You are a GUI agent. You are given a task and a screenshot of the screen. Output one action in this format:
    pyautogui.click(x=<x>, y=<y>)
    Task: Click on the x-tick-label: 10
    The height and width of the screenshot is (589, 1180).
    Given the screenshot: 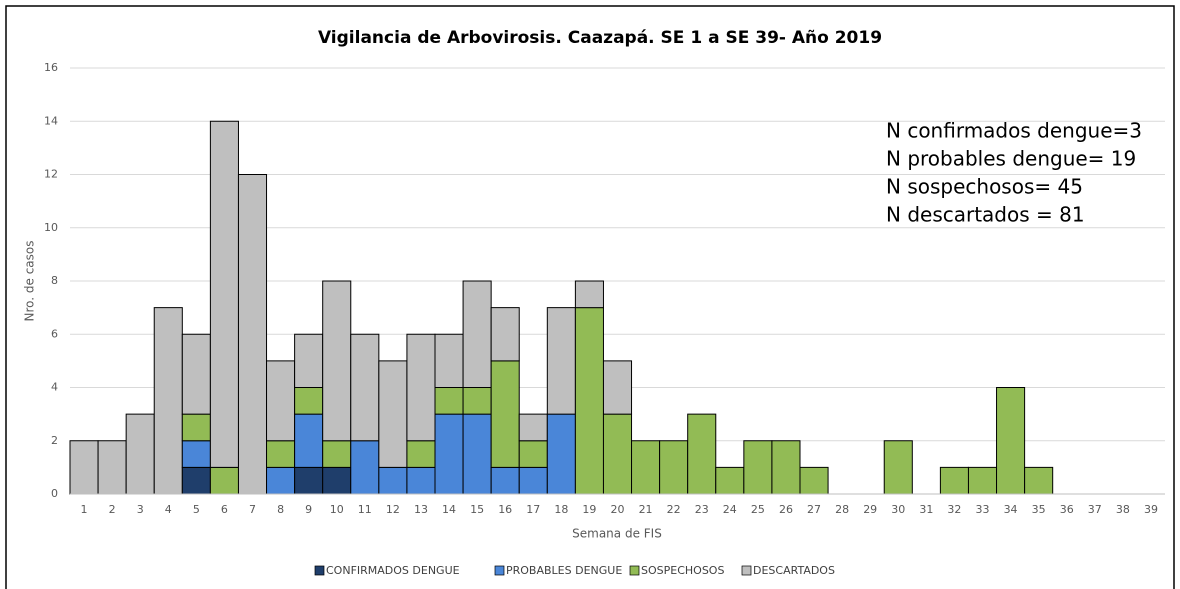 What is the action you would take?
    pyautogui.click(x=337, y=509)
    